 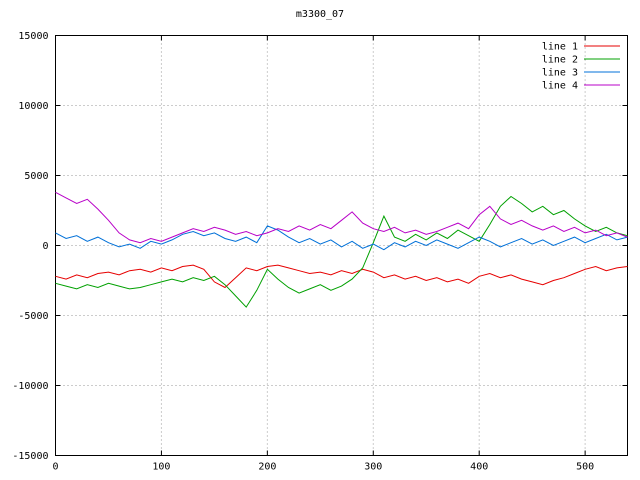 What do you see at coordinates (560, 60) in the screenshot?
I see `legend-label: line 2` at bounding box center [560, 60].